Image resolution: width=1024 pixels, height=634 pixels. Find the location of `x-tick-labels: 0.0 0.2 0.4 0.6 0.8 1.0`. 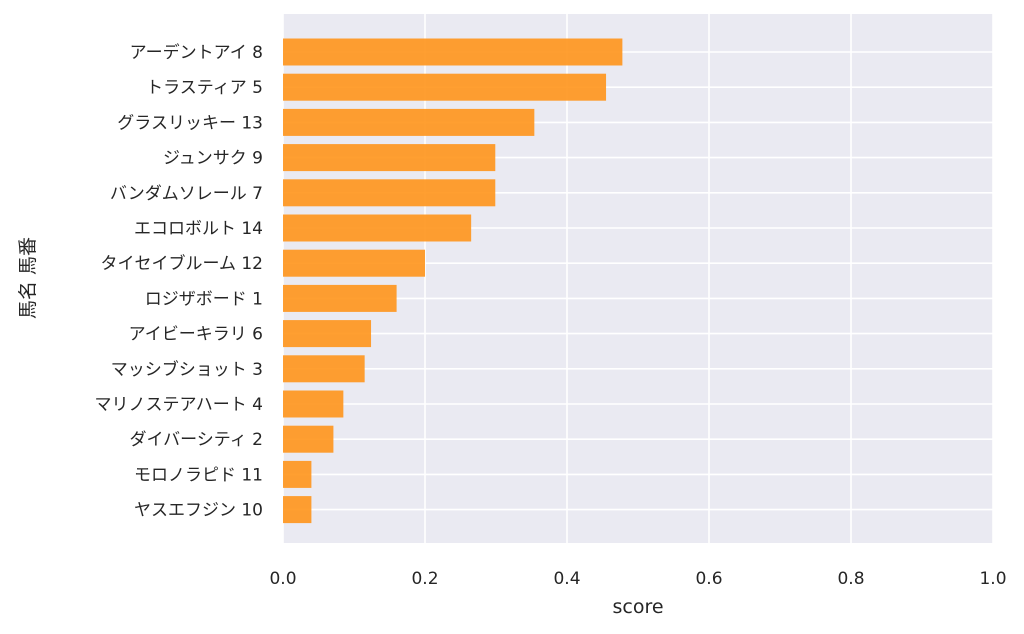

x-tick-labels: 0.0 0.2 0.4 0.6 0.8 1.0 is located at coordinates (637, 579).